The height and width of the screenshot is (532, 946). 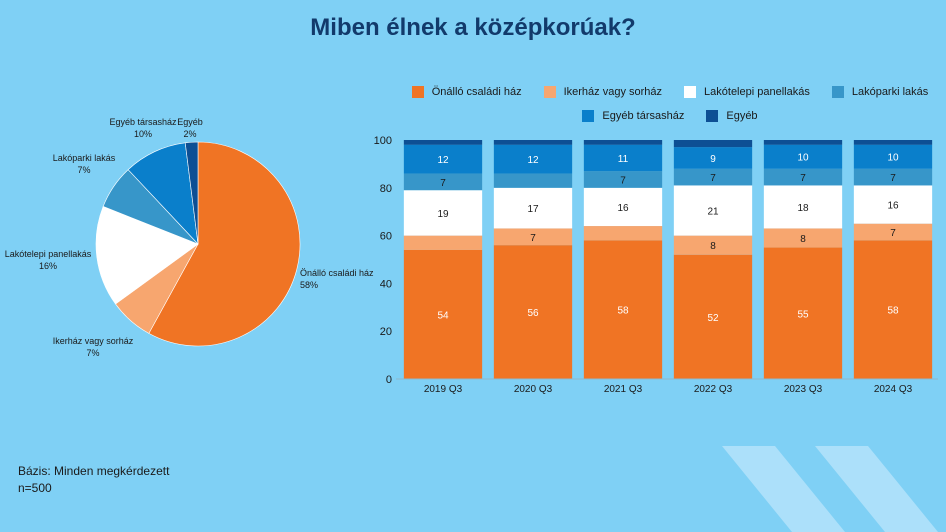 I want to click on x-tick-label: 2022 Q3, so click(x=713, y=389).